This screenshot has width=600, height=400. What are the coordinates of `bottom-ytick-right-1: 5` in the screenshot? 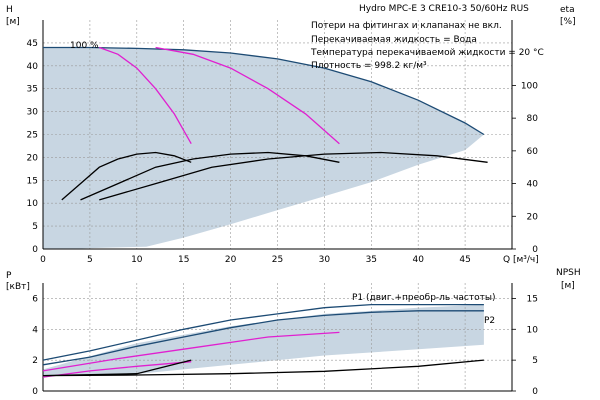 It's located at (535, 361).